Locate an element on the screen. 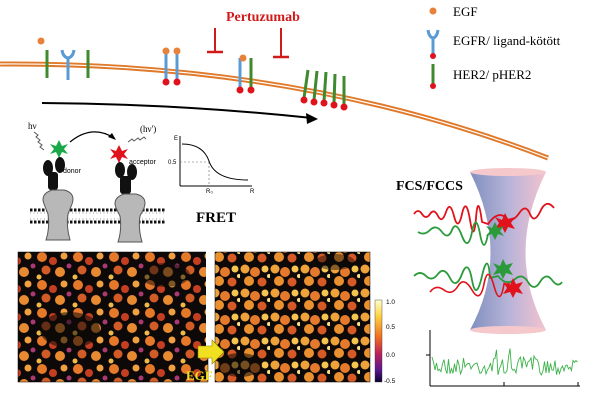 The image size is (600, 400). her2-cluster-phosphorylated is located at coordinates (324, 90).